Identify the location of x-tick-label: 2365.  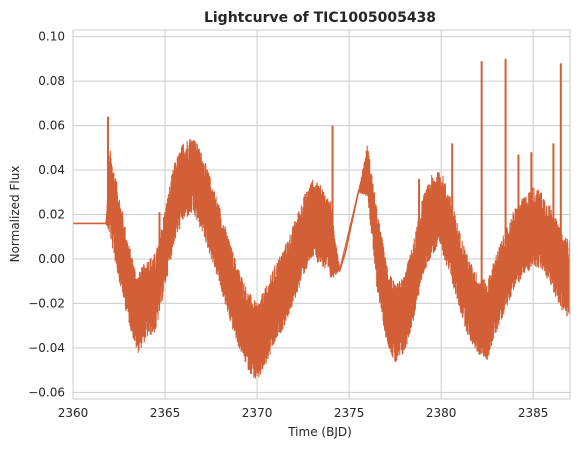
(165, 413).